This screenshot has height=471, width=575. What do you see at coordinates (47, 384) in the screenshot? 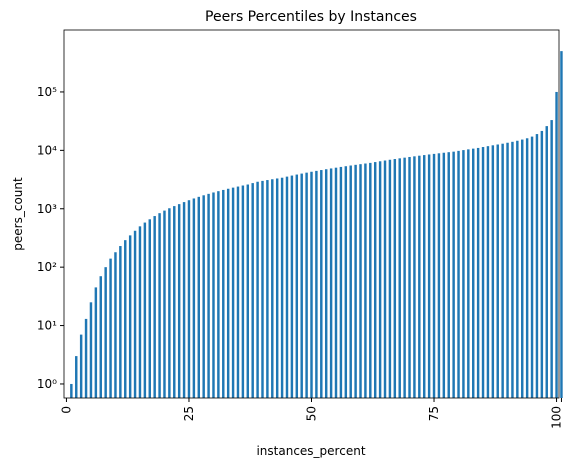
I see `y-tick-label: 10⁰` at bounding box center [47, 384].